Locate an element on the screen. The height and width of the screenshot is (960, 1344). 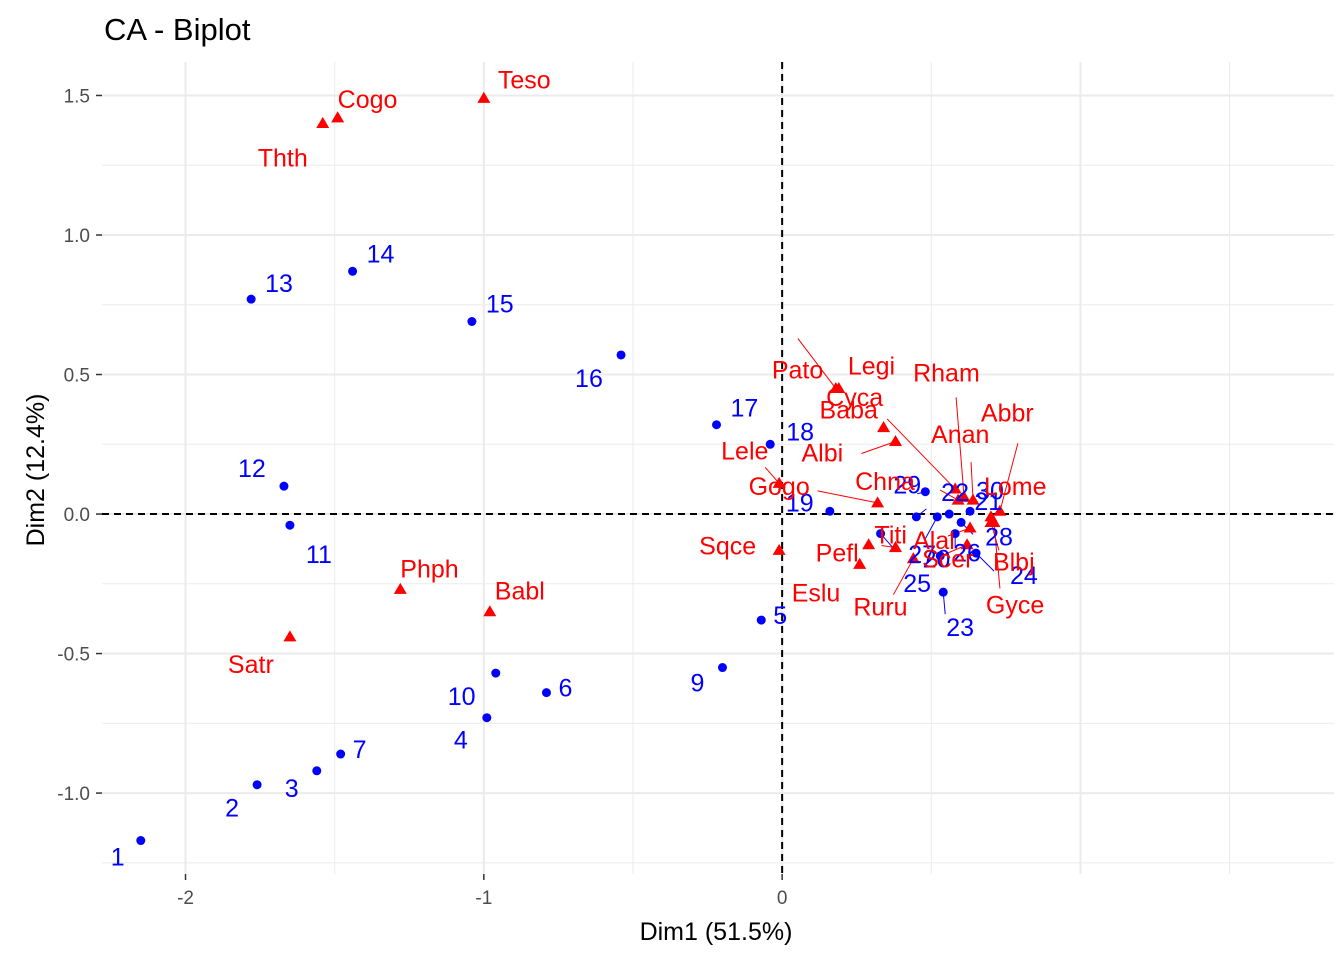
y-tick-label: 0.5 is located at coordinates (77, 376).